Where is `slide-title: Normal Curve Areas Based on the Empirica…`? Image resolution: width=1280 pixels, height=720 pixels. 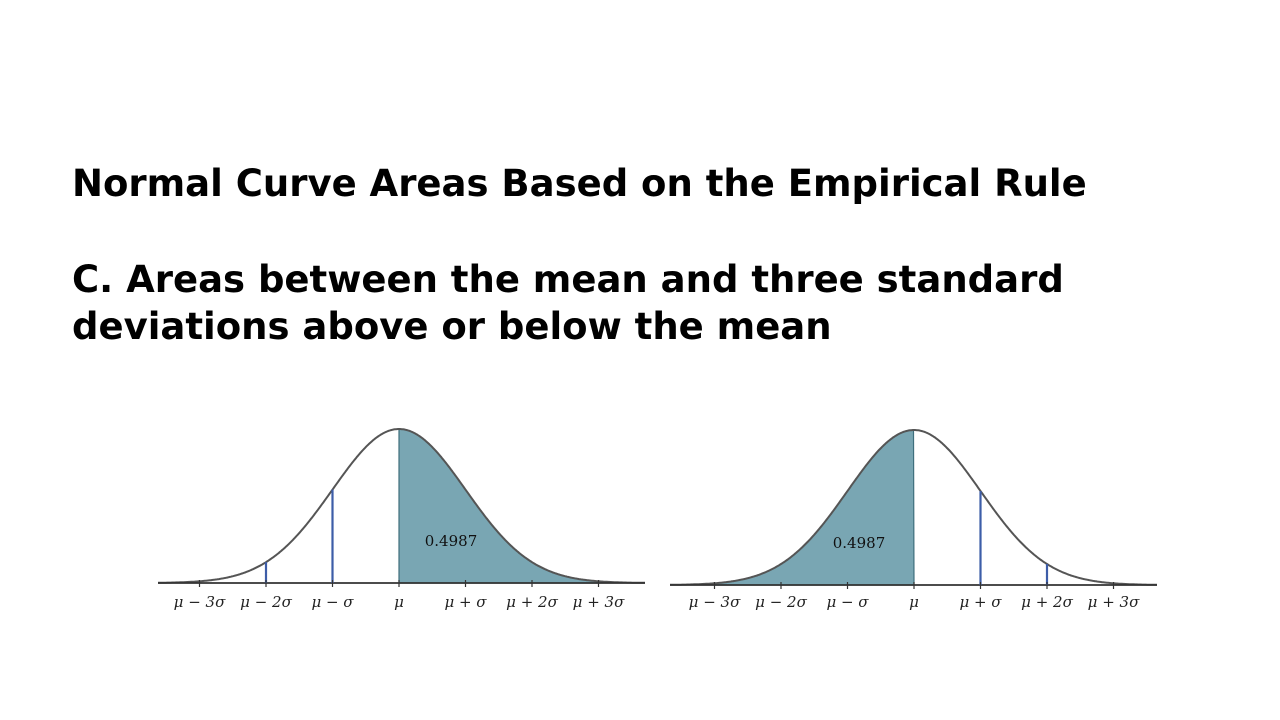 slide-title: Normal Curve Areas Based on the Empirica… is located at coordinates (579, 183).